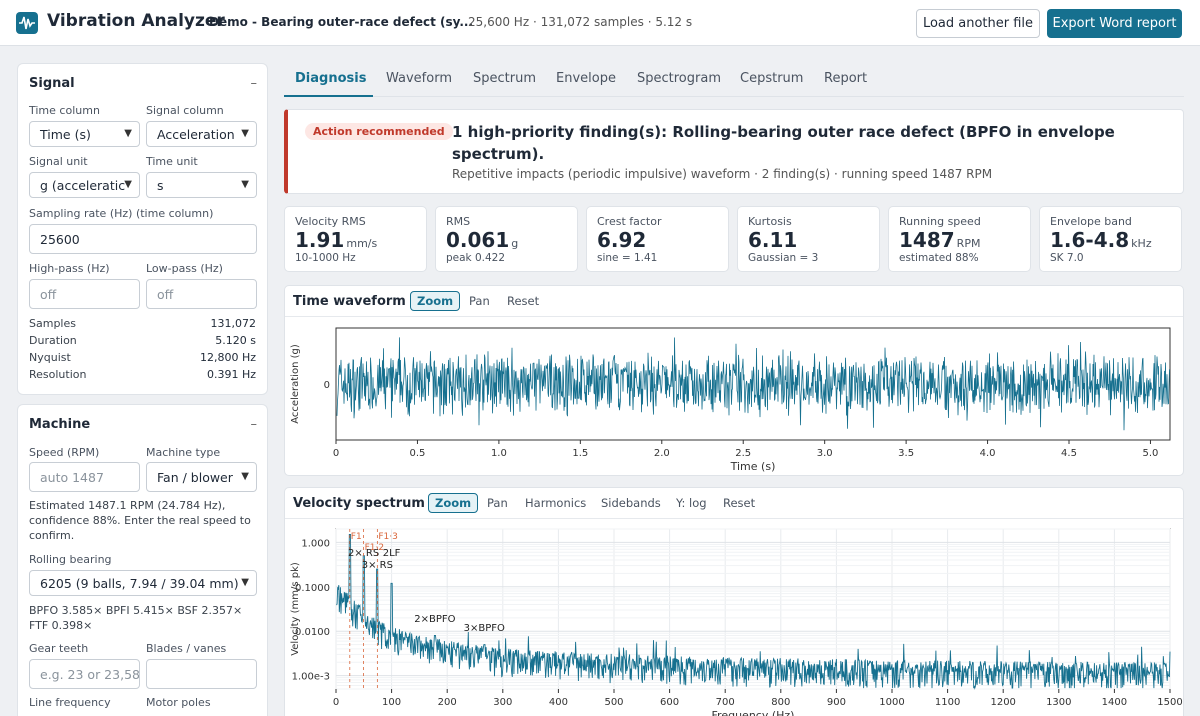 This screenshot has width=1200, height=716. Describe the element at coordinates (558, 702) in the screenshot. I see `x-tick-label: 400` at that location.